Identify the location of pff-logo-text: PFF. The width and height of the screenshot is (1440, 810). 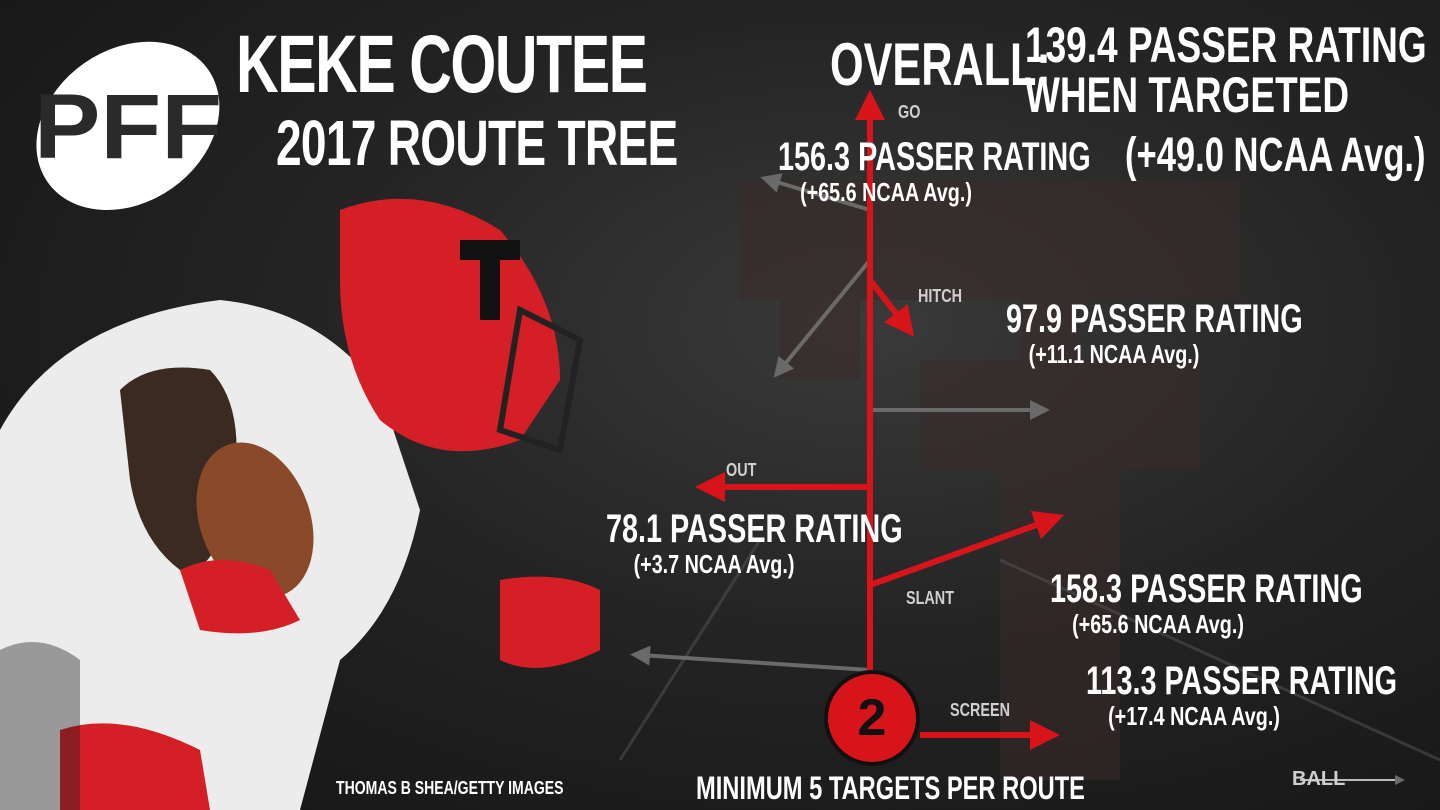
(128, 127).